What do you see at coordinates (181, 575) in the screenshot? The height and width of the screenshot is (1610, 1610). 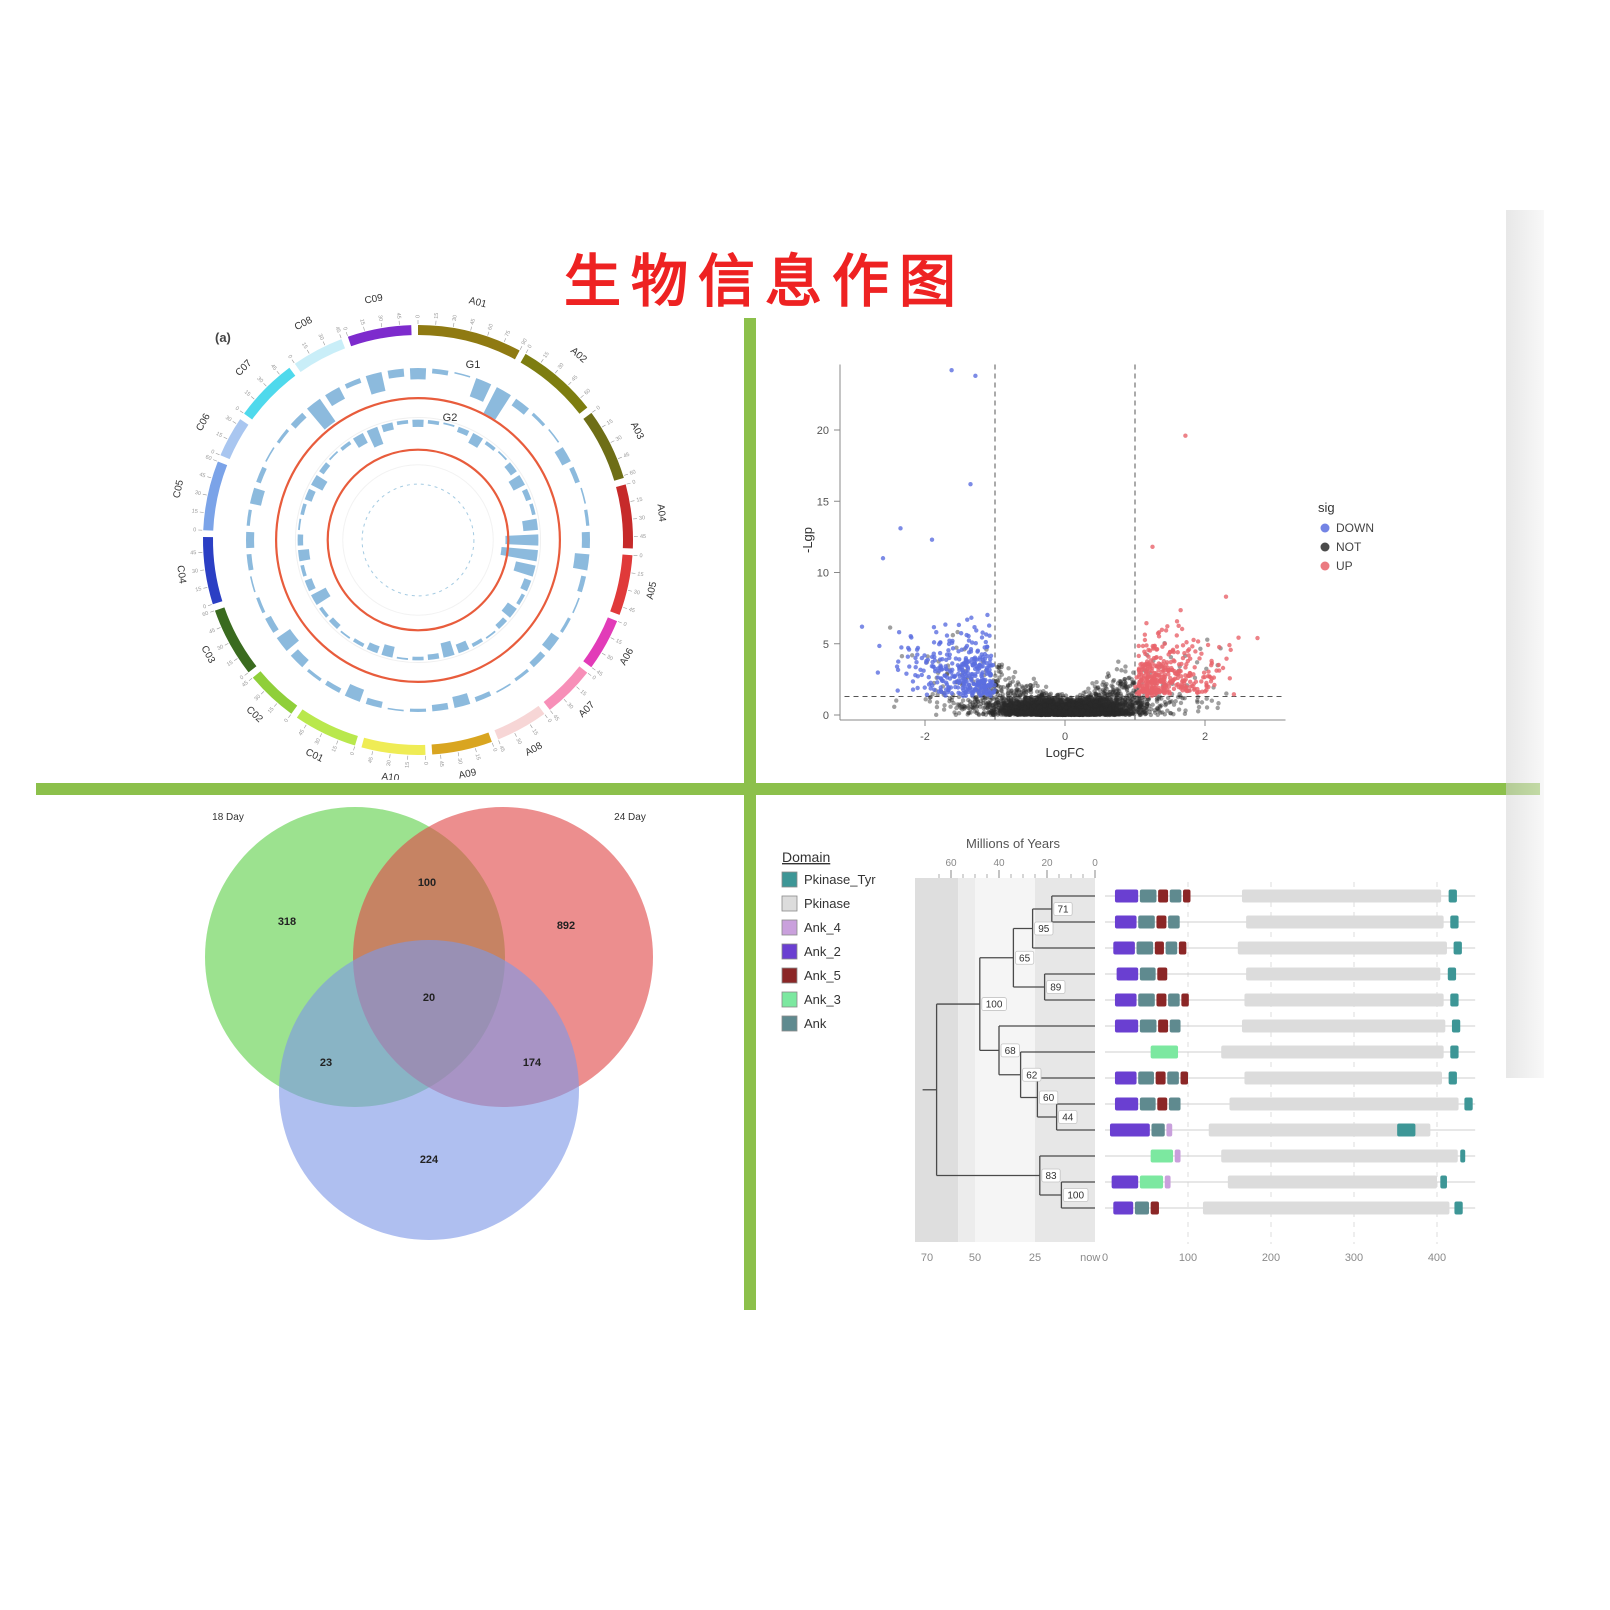 I see `svg-text: C04` at bounding box center [181, 575].